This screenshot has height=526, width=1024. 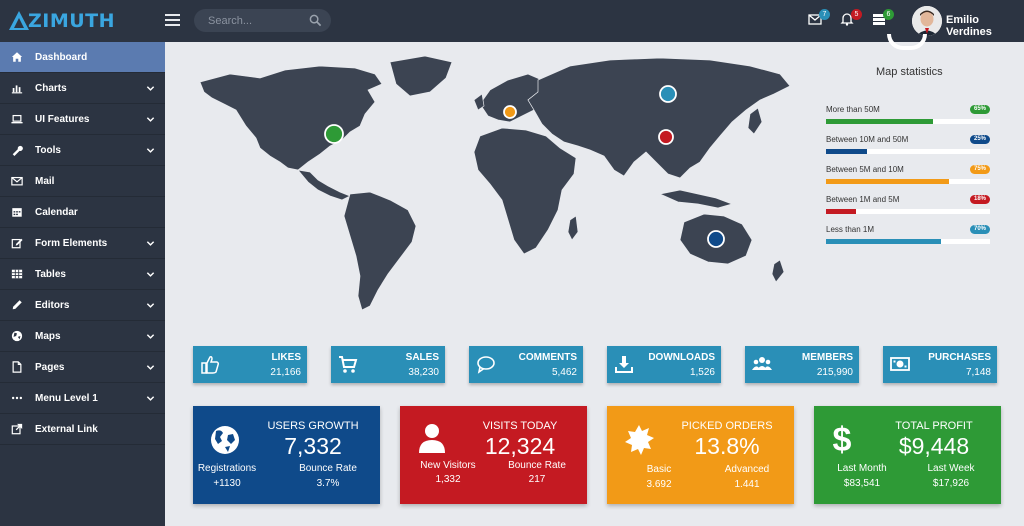 I want to click on sidebar-item-external-link: External Link, so click(x=82, y=429).